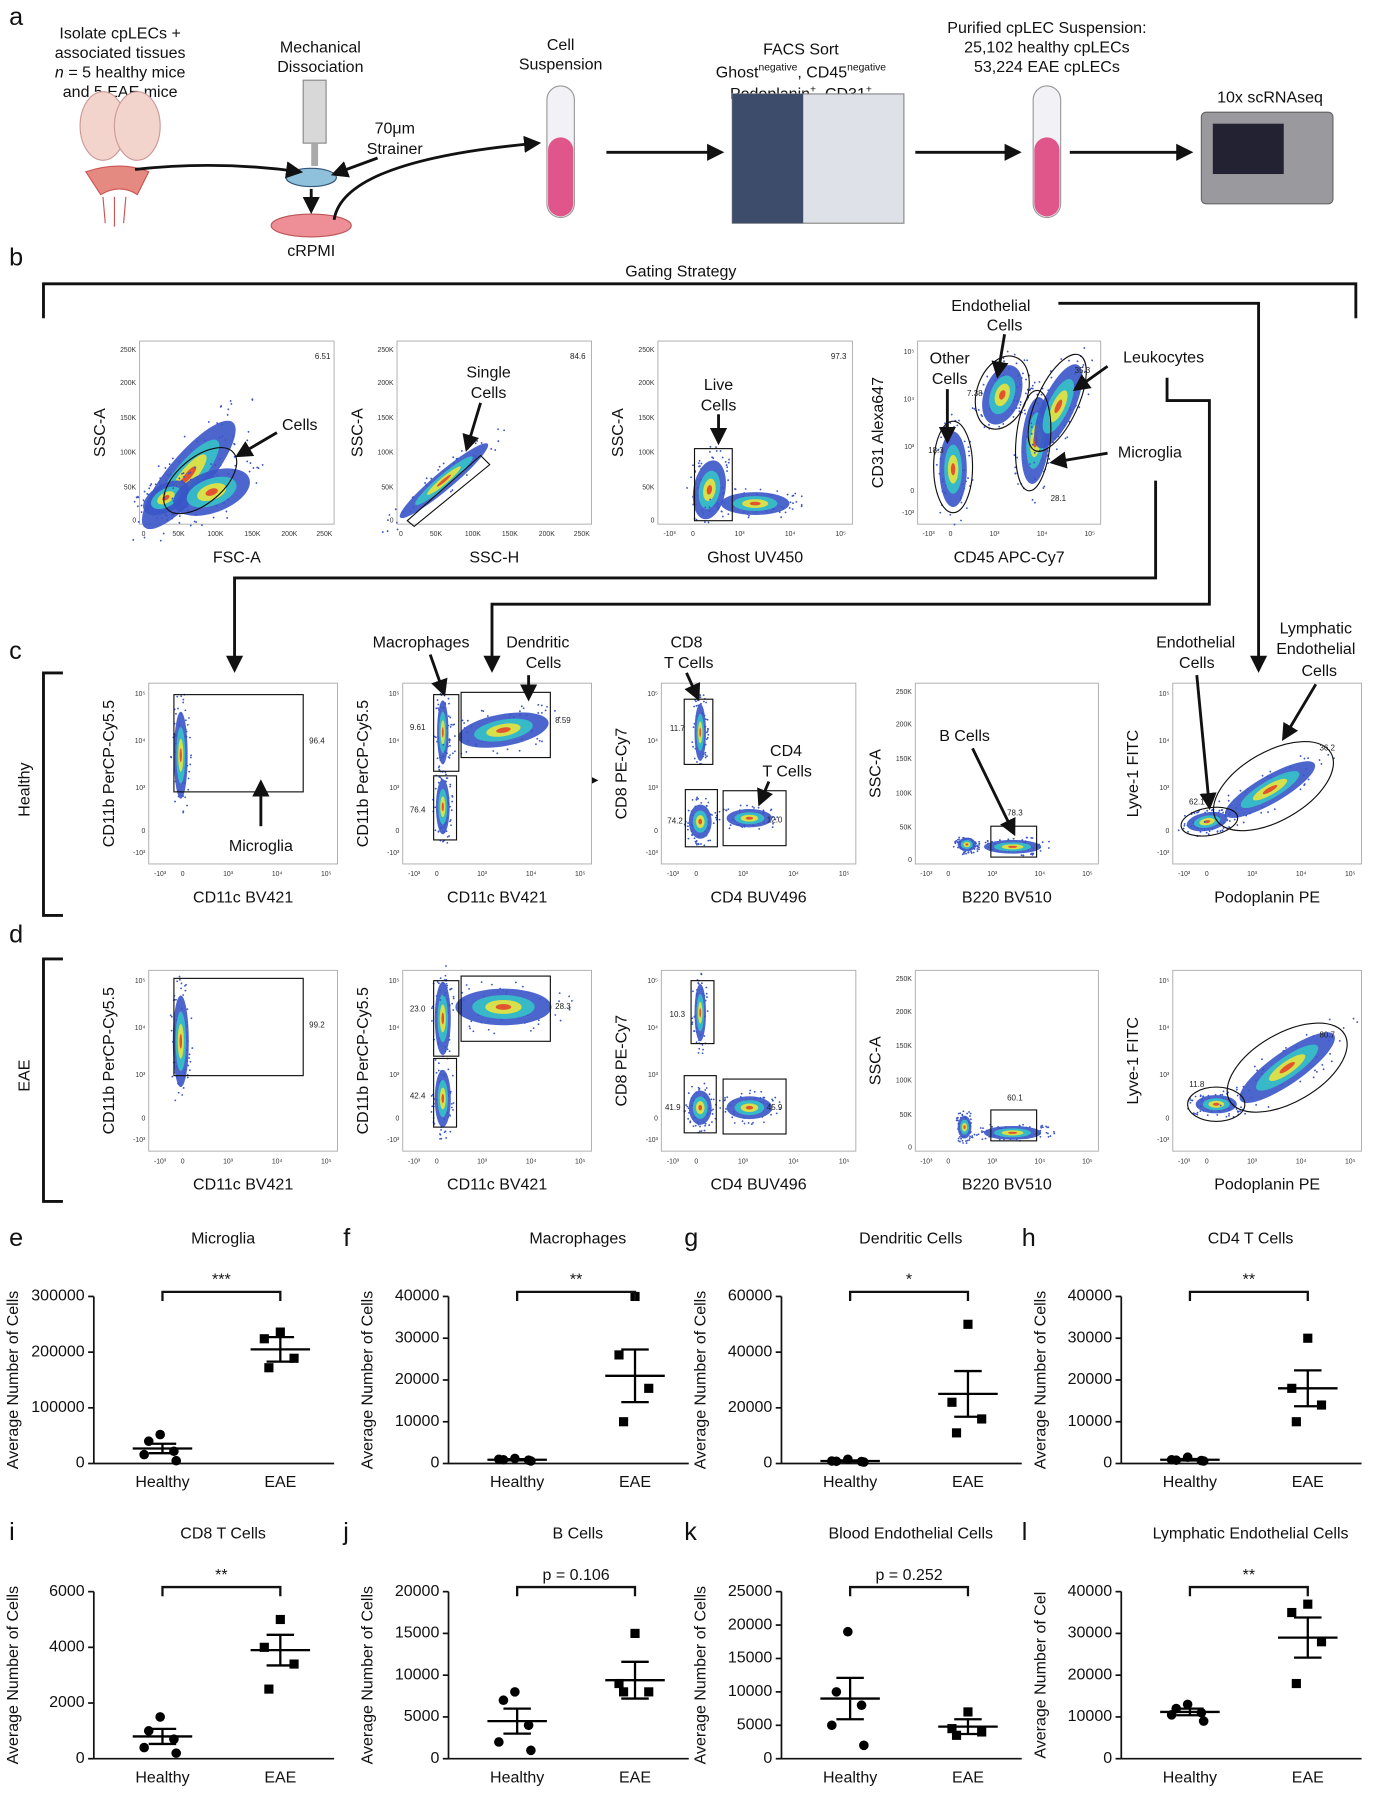 The height and width of the screenshot is (1800, 1373). What do you see at coordinates (397, 831) in the screenshot?
I see `y-tick-label: 0` at bounding box center [397, 831].